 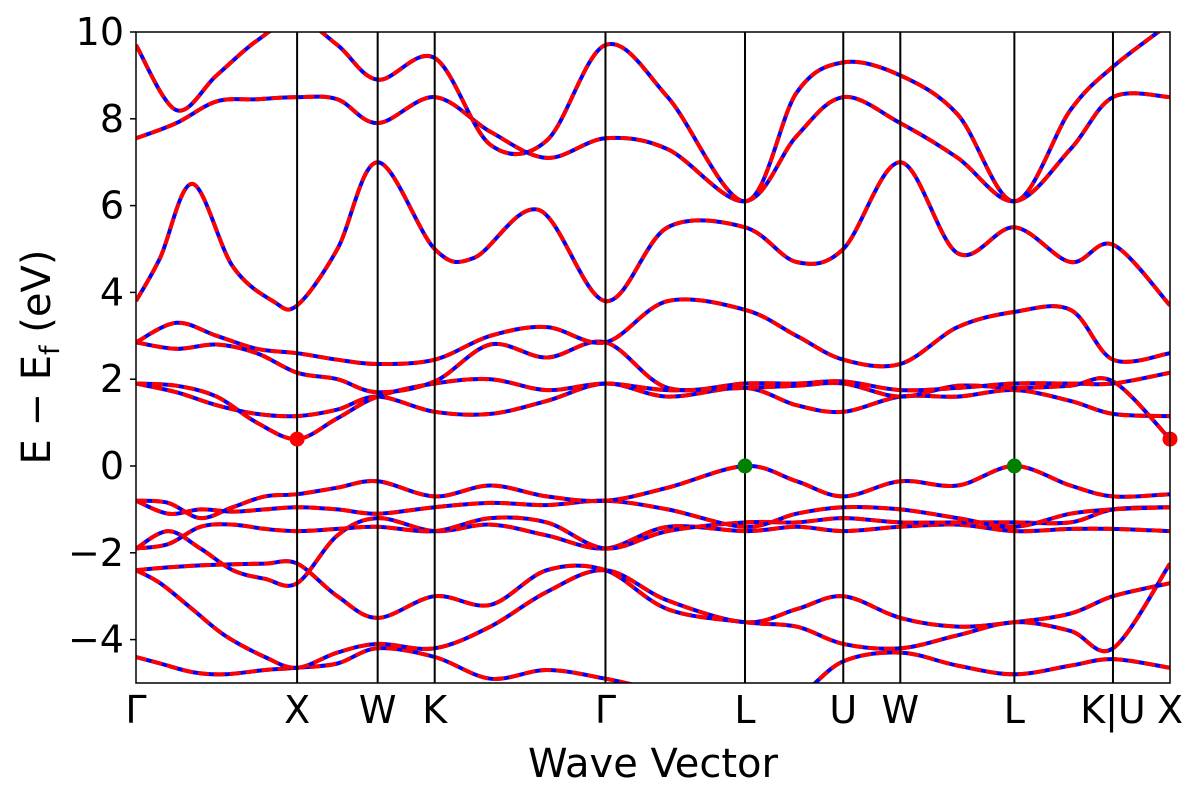 I want to click on x-tick-label-5: L, so click(x=744, y=710).